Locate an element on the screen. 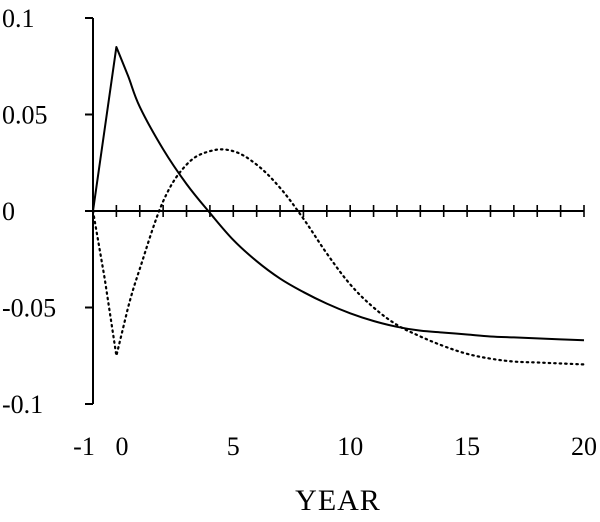 The height and width of the screenshot is (522, 600). y-tick-label: 0.1 is located at coordinates (18, 18).